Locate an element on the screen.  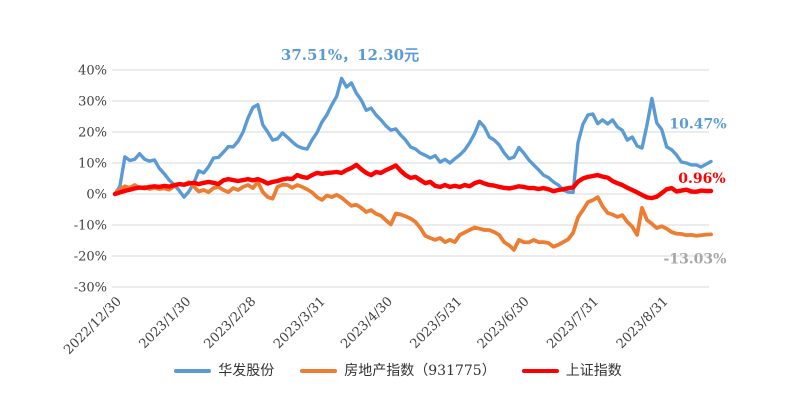
y-axis-tick-label: 20% is located at coordinates (92, 133).